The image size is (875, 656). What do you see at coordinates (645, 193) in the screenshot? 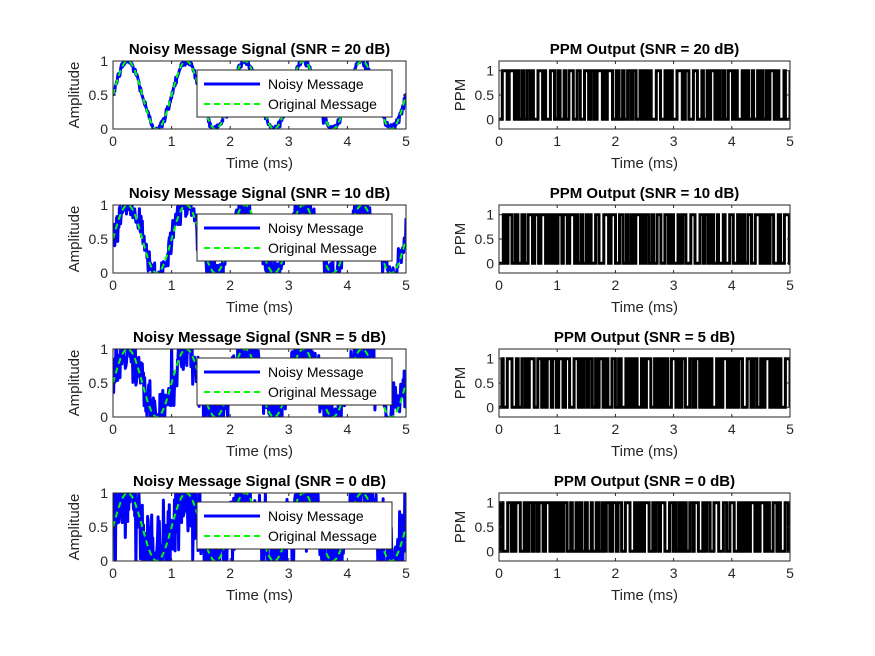
I see `chart-title: PPM Output (SNR = 10 dB)` at bounding box center [645, 193].